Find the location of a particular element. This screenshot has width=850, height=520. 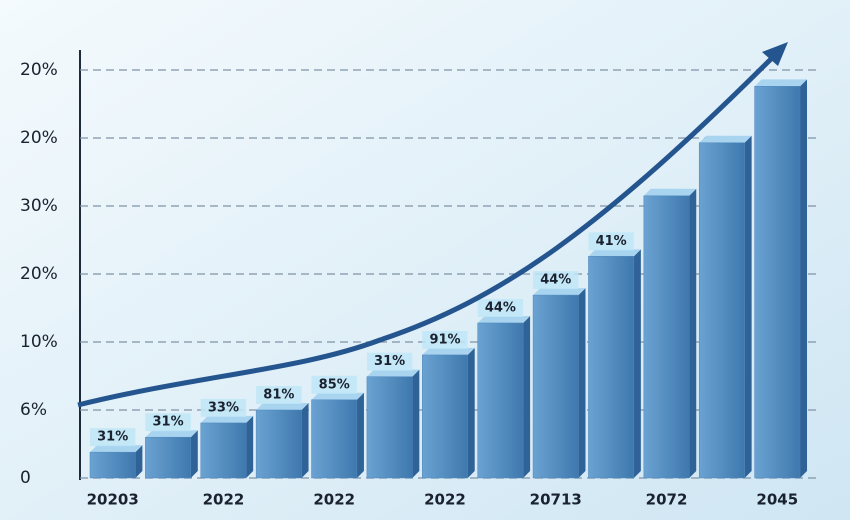

value-label: 85% is located at coordinates (334, 384).